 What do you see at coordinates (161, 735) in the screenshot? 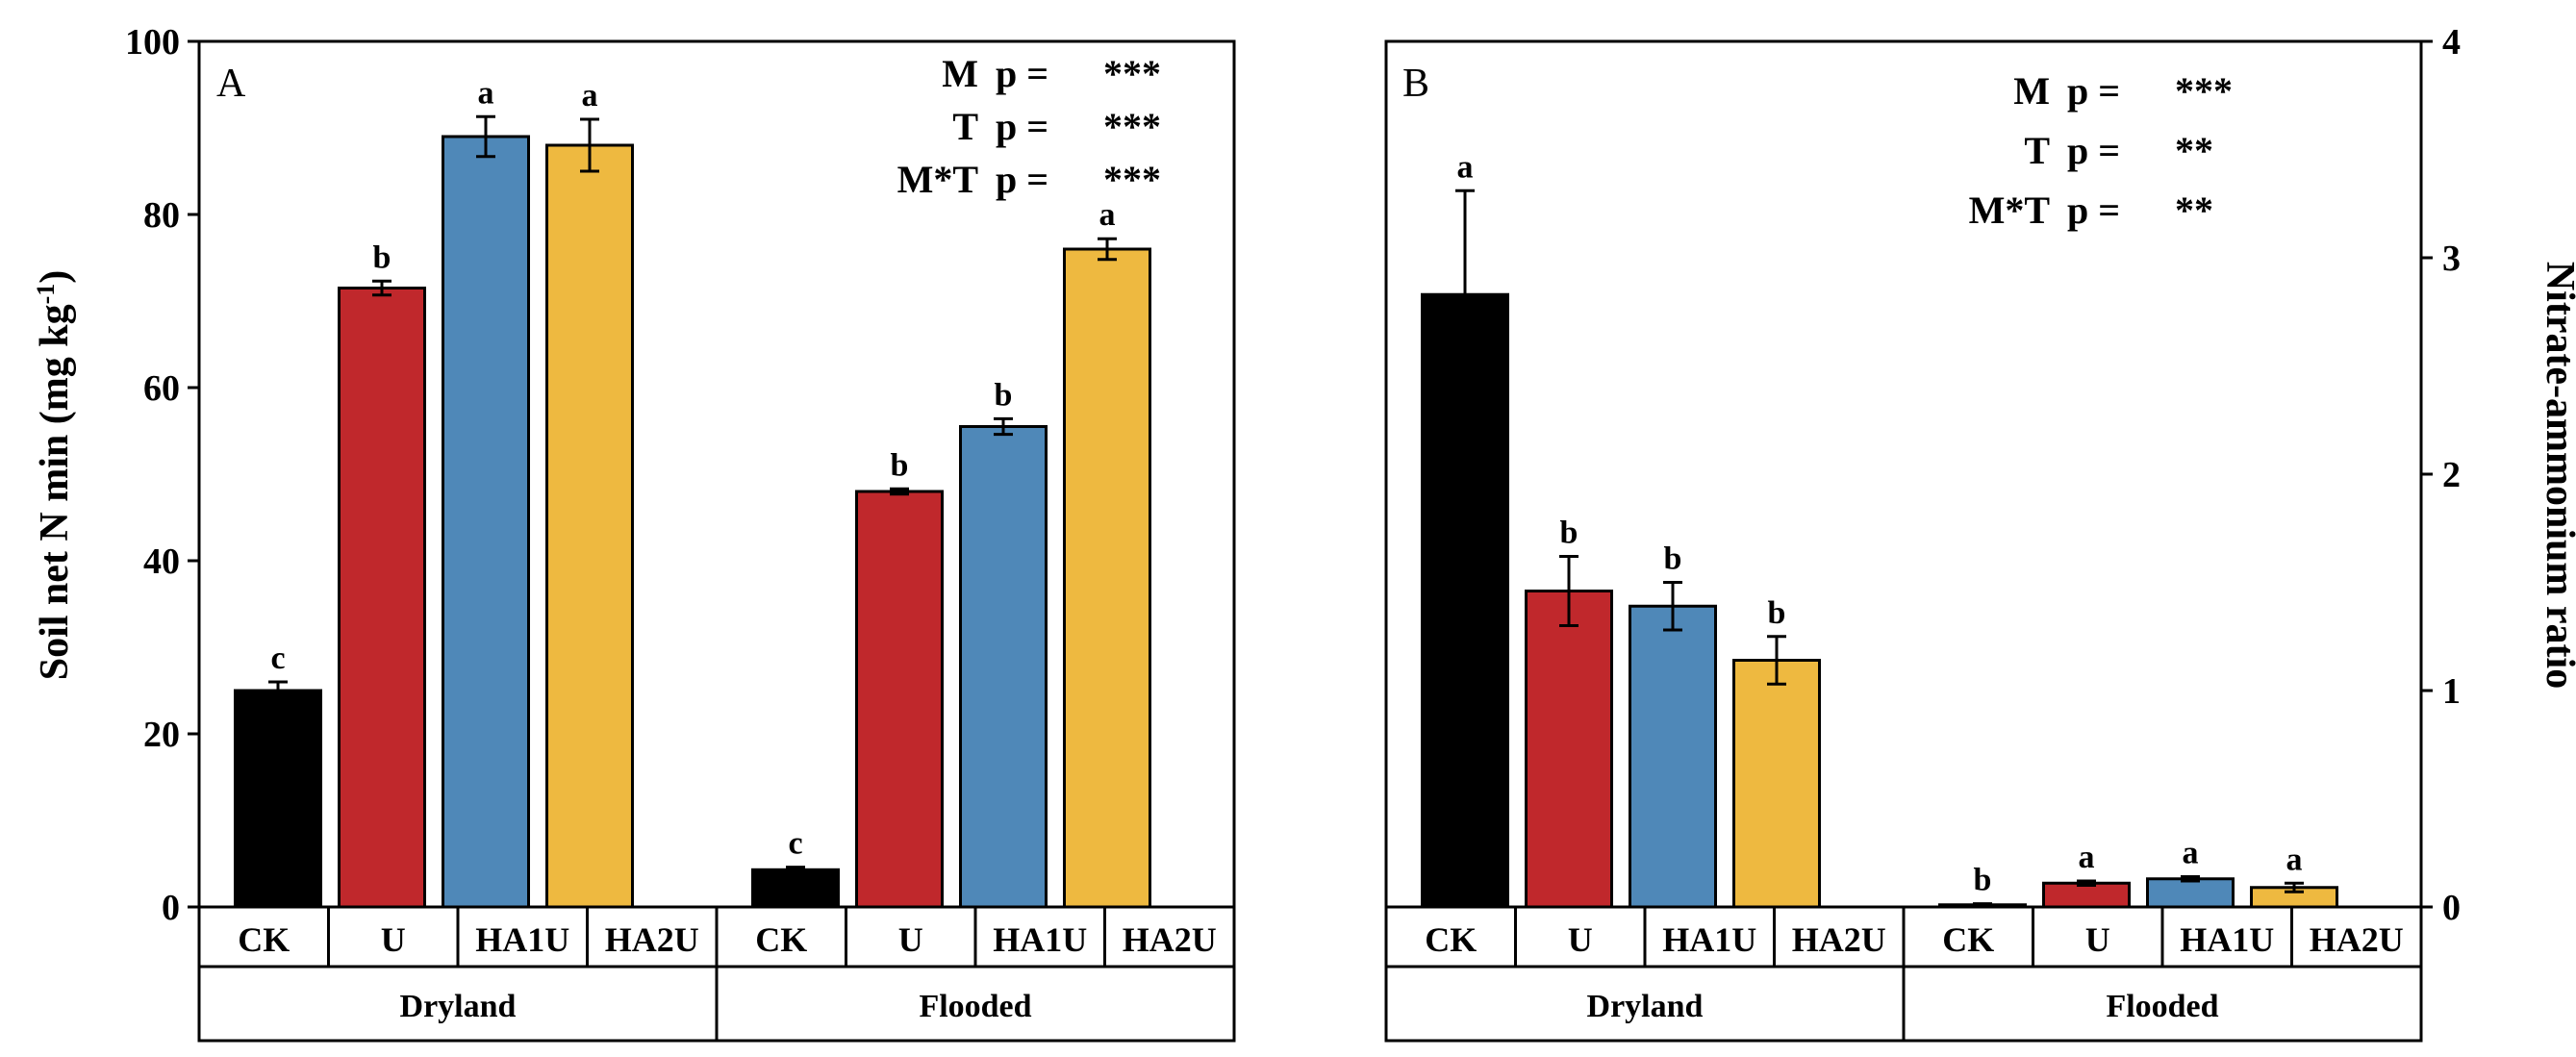
I see `y-tick-label: 20` at bounding box center [161, 735].